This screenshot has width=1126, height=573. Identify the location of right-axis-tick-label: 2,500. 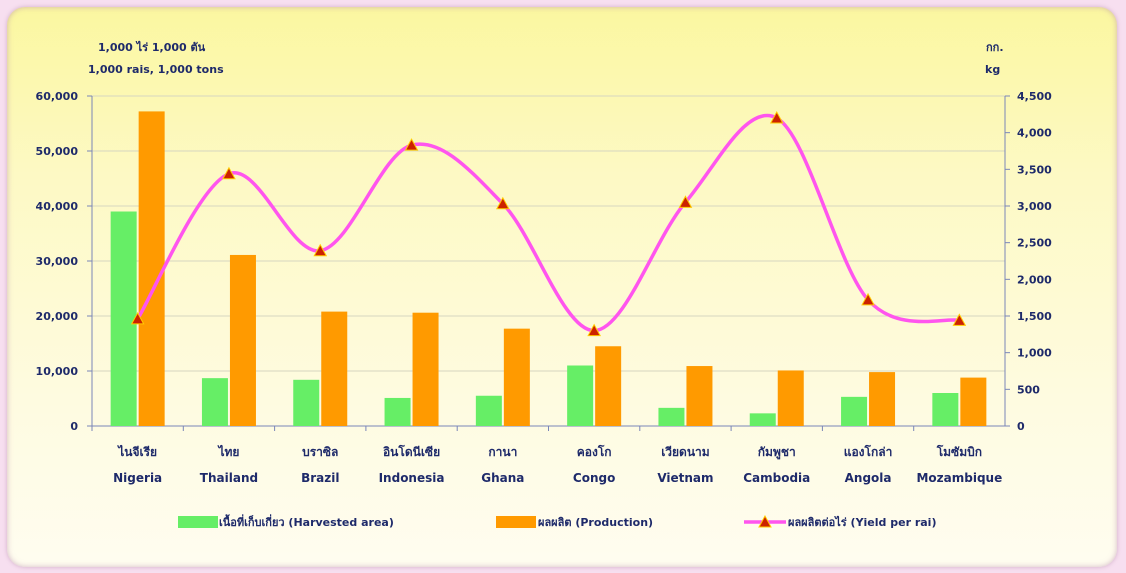
(1034, 243).